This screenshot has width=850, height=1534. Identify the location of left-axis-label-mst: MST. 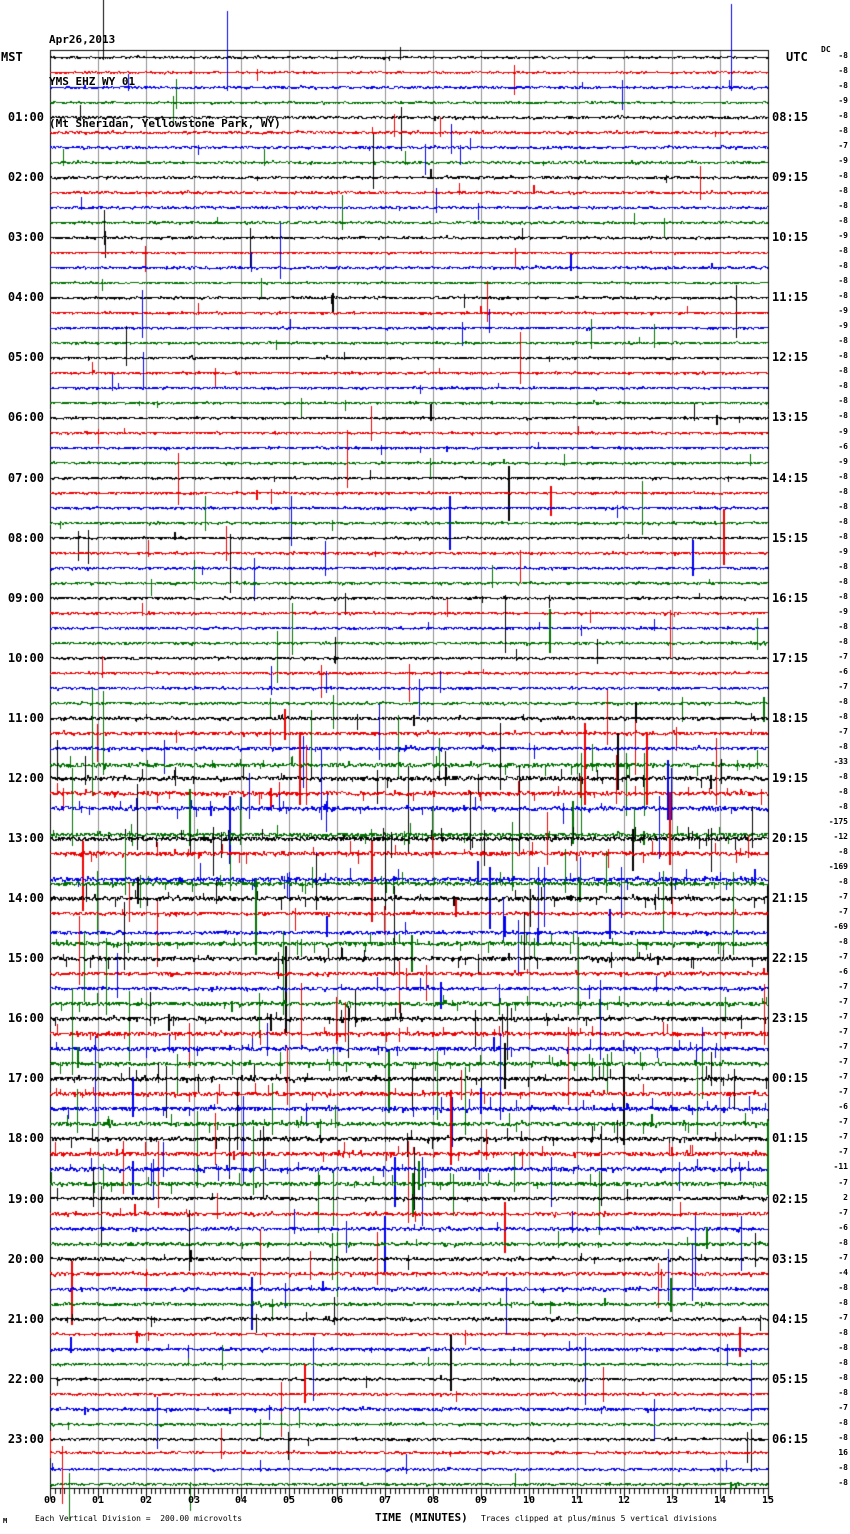
(12, 57).